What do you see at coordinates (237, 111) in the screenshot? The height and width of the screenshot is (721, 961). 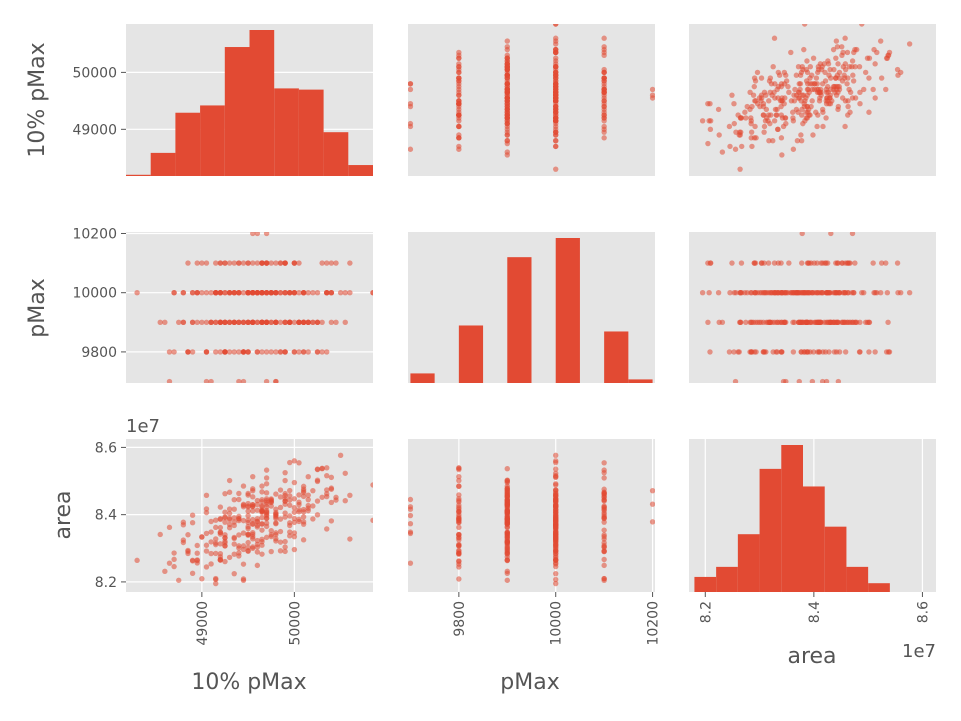 I see `hist-bar` at bounding box center [237, 111].